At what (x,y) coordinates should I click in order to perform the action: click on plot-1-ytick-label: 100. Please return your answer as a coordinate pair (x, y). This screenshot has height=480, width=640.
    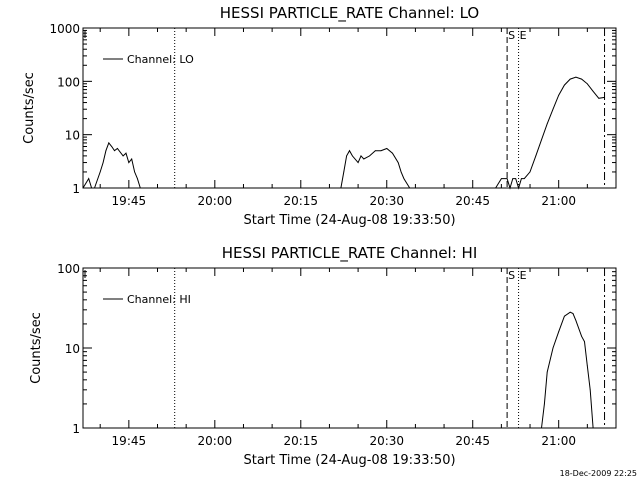
    Looking at the image, I should click on (68, 82).